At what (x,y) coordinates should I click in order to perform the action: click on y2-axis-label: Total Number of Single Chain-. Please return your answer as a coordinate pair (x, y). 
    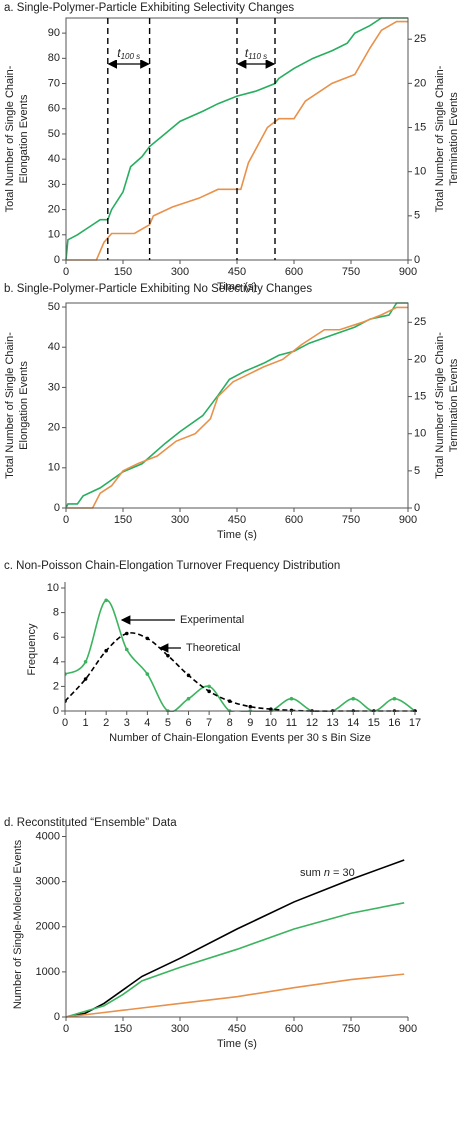
    Looking at the image, I should click on (440, 405).